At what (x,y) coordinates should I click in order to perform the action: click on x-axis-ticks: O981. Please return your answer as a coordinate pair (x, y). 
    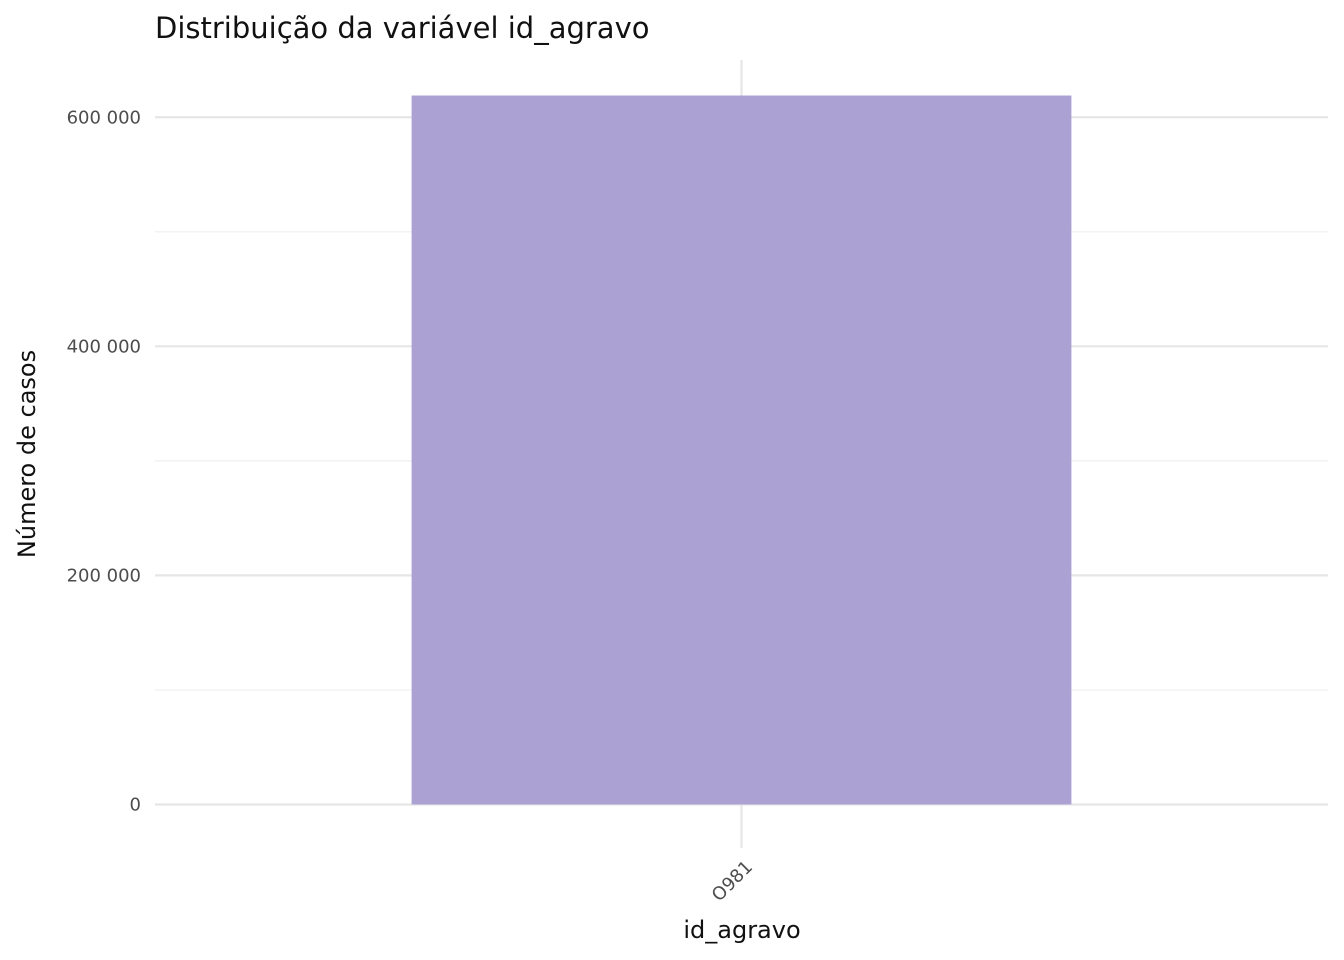
    Looking at the image, I should click on (732, 881).